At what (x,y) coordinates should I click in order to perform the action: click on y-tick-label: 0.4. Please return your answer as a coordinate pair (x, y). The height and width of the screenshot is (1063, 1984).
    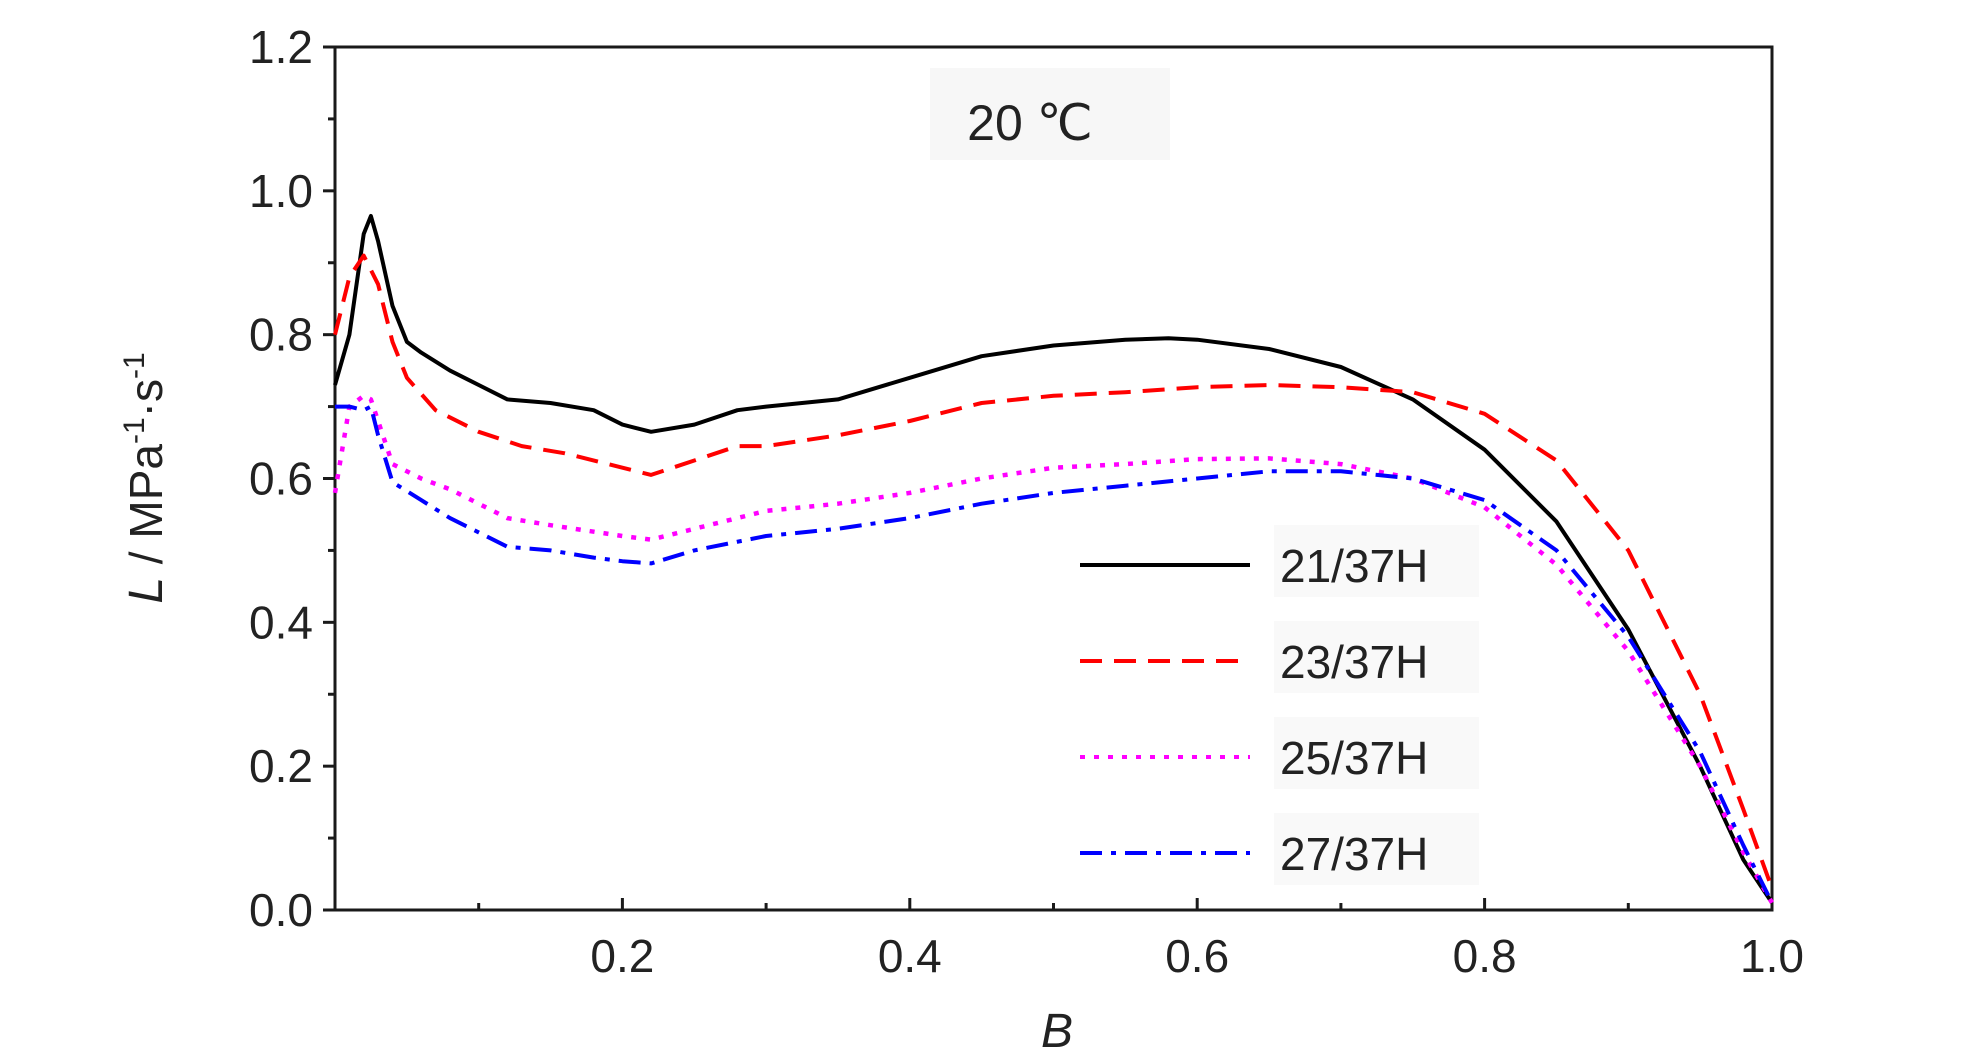
    Looking at the image, I should click on (281, 622).